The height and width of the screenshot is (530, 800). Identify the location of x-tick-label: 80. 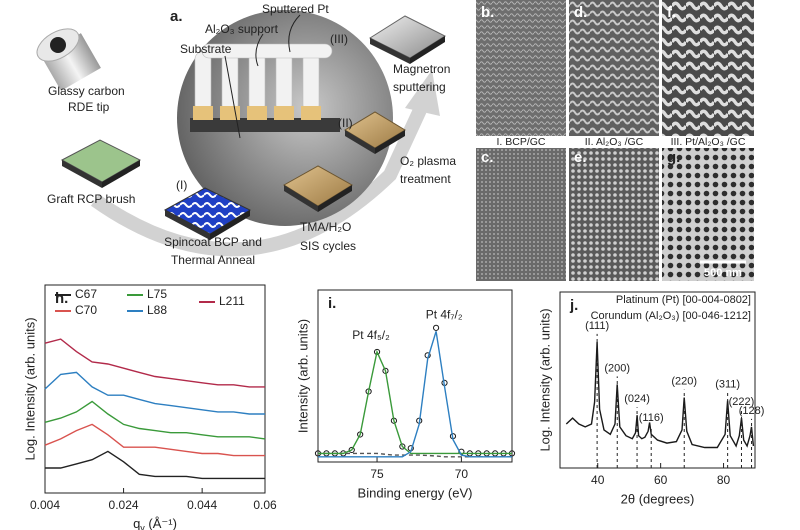
(724, 480).